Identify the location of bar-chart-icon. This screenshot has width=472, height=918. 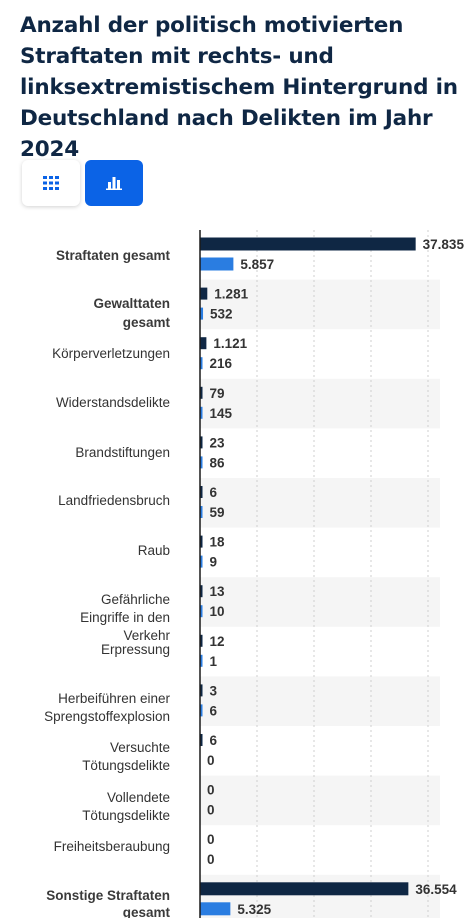
(114, 183).